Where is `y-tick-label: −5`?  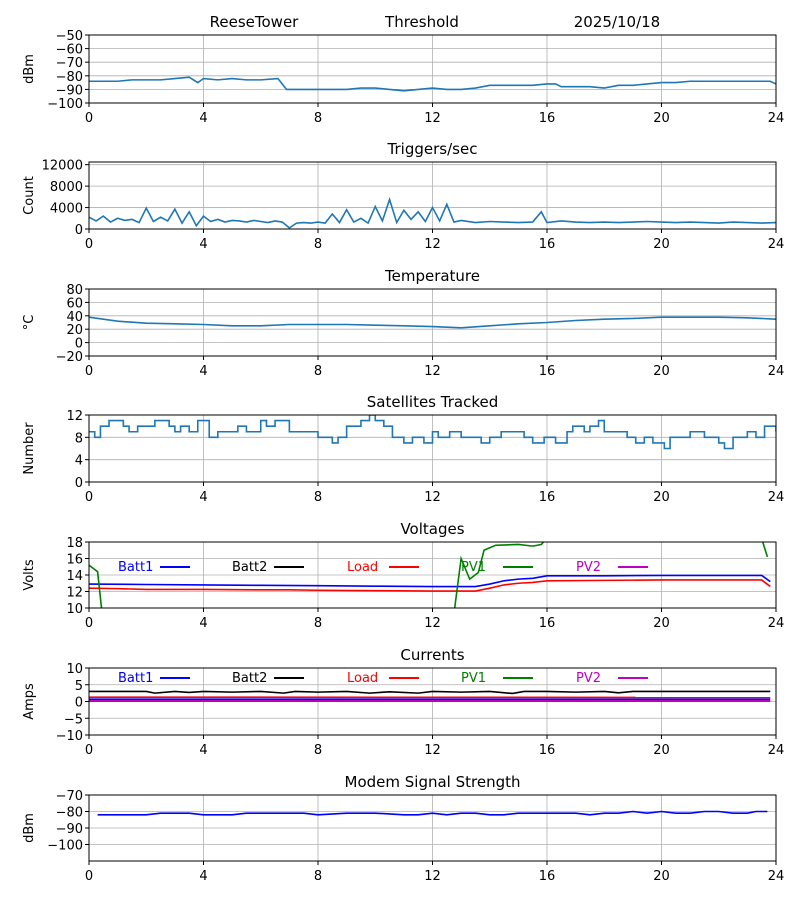 y-tick-label: −5 is located at coordinates (73, 719).